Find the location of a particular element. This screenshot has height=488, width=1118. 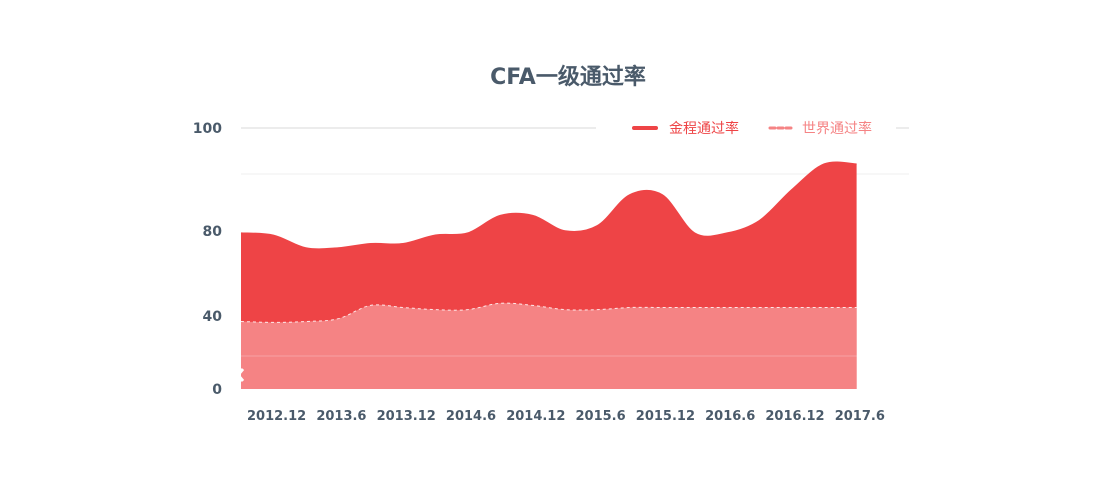

x-tick-label: 2013.6 is located at coordinates (341, 416).